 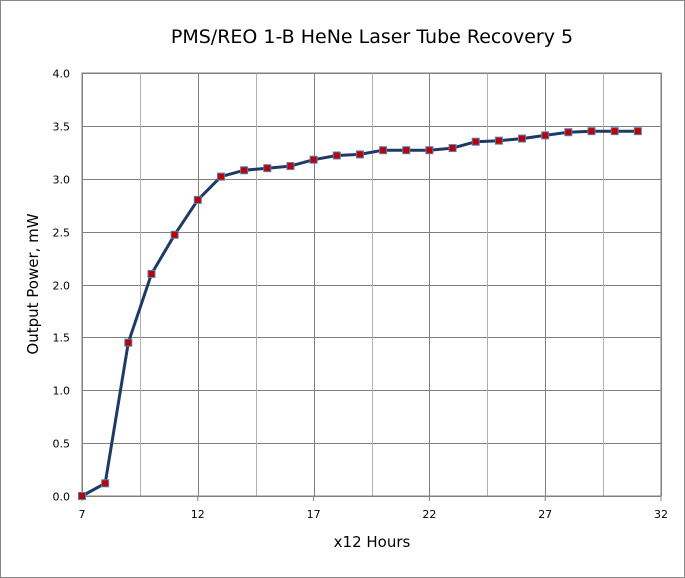 What do you see at coordinates (372, 542) in the screenshot?
I see `x-axis-label: x12 Hours` at bounding box center [372, 542].